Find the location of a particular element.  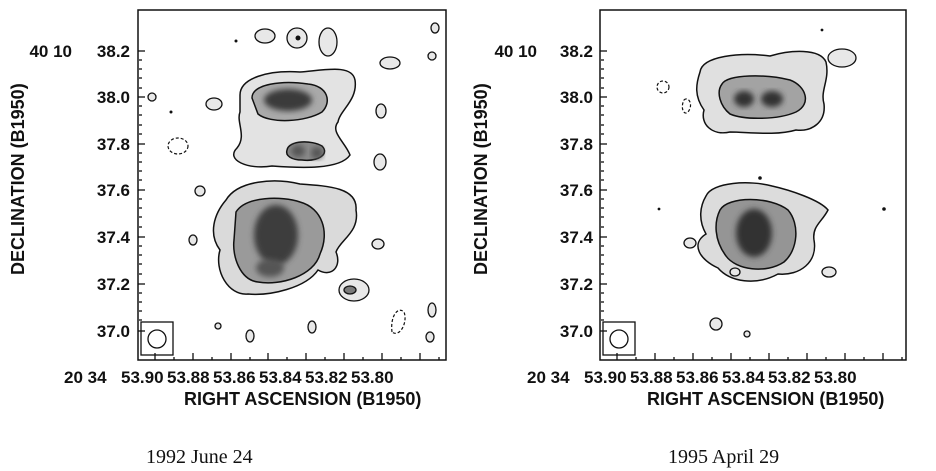

x-ticks-1992 is located at coordinates (297, 356).